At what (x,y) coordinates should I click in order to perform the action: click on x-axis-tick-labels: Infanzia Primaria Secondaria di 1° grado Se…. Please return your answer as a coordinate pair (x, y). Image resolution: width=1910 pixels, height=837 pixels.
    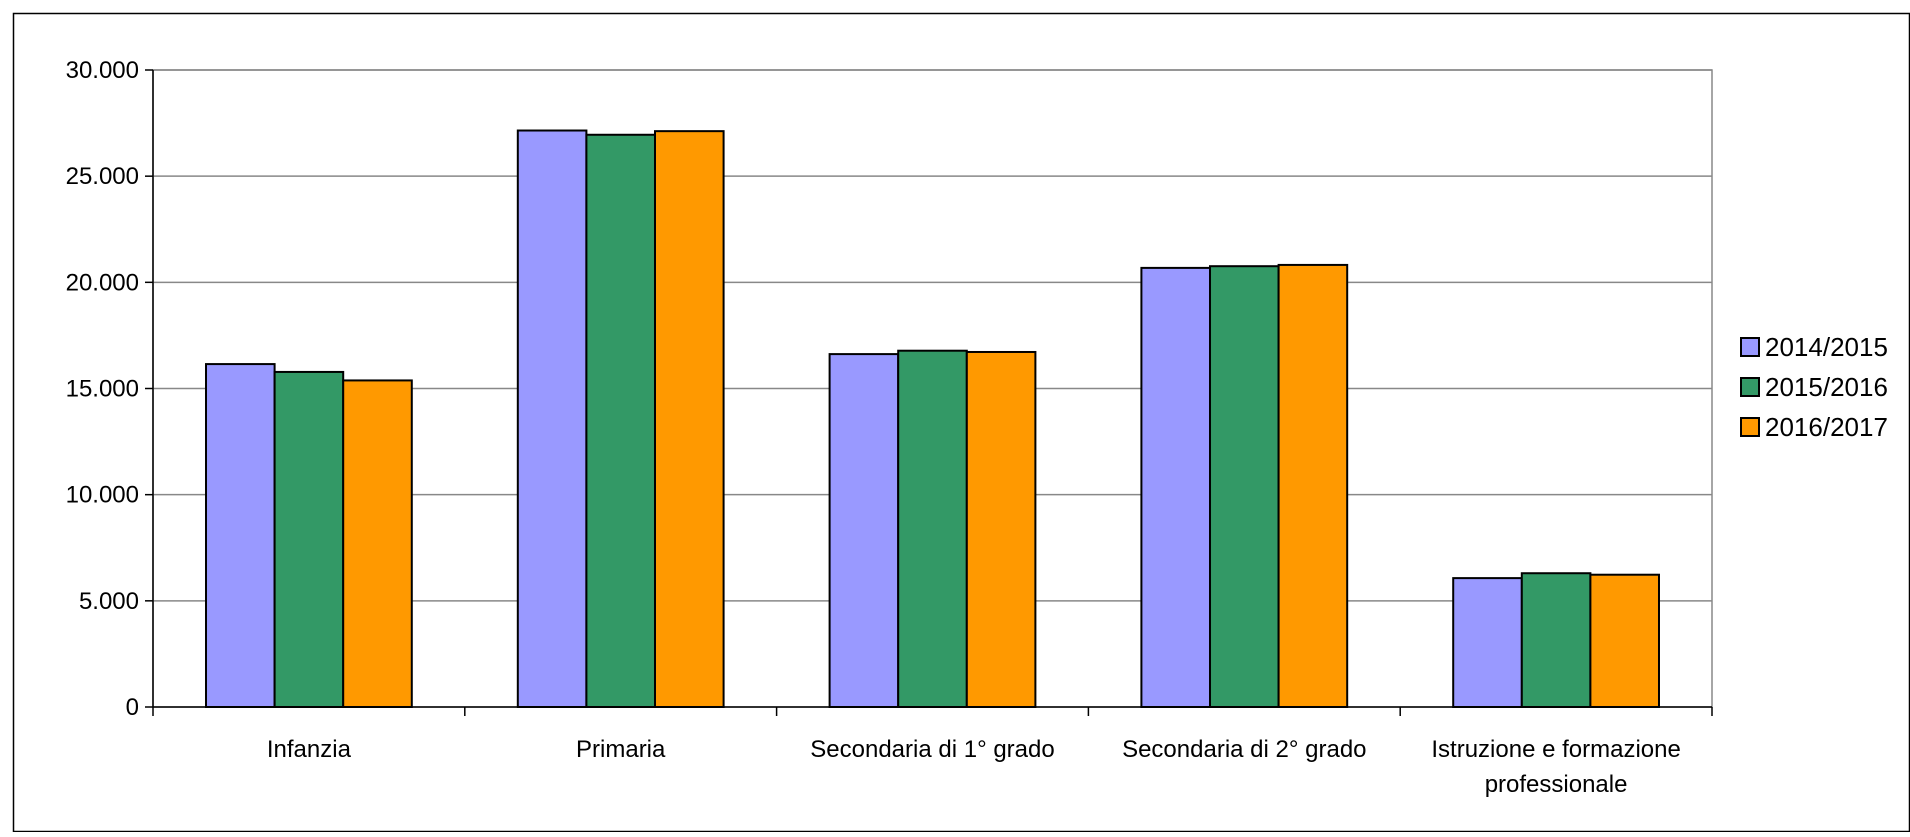
    Looking at the image, I should click on (974, 767).